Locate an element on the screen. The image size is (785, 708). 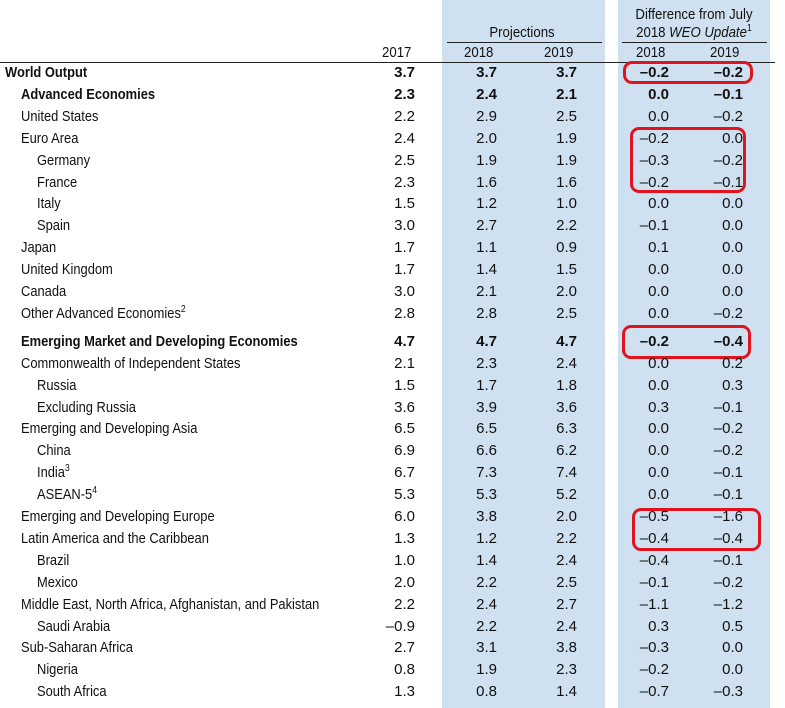
cell-value: 1.3 is located at coordinates (404, 538).